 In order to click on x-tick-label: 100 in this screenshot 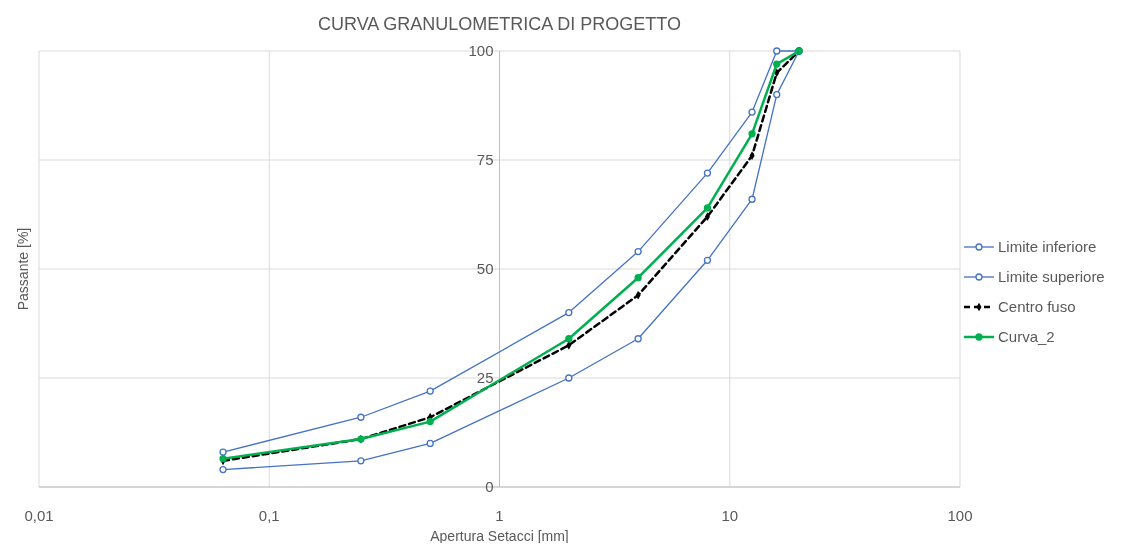, I will do `click(960, 515)`.